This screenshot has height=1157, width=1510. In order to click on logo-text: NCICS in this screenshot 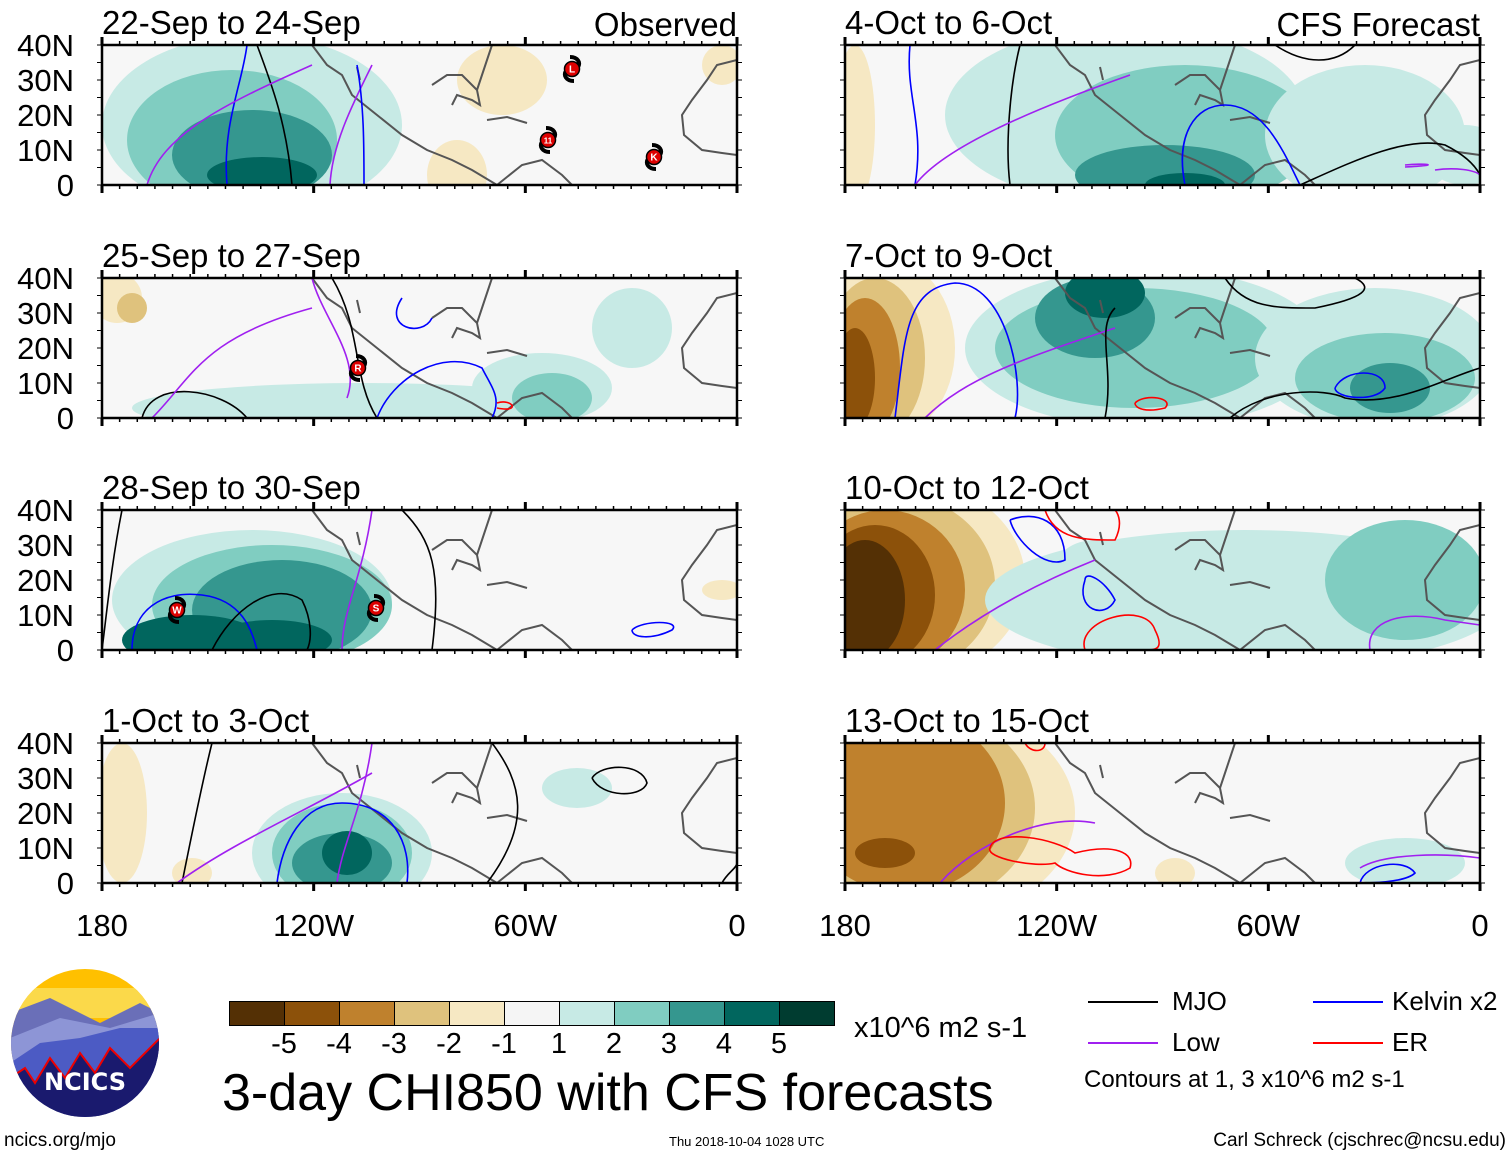, I will do `click(85, 1082)`.